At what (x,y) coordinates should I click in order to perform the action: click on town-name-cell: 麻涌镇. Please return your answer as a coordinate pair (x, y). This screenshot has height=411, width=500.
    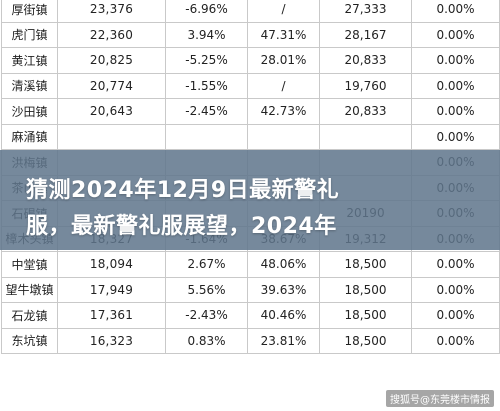
    Looking at the image, I should click on (29, 136).